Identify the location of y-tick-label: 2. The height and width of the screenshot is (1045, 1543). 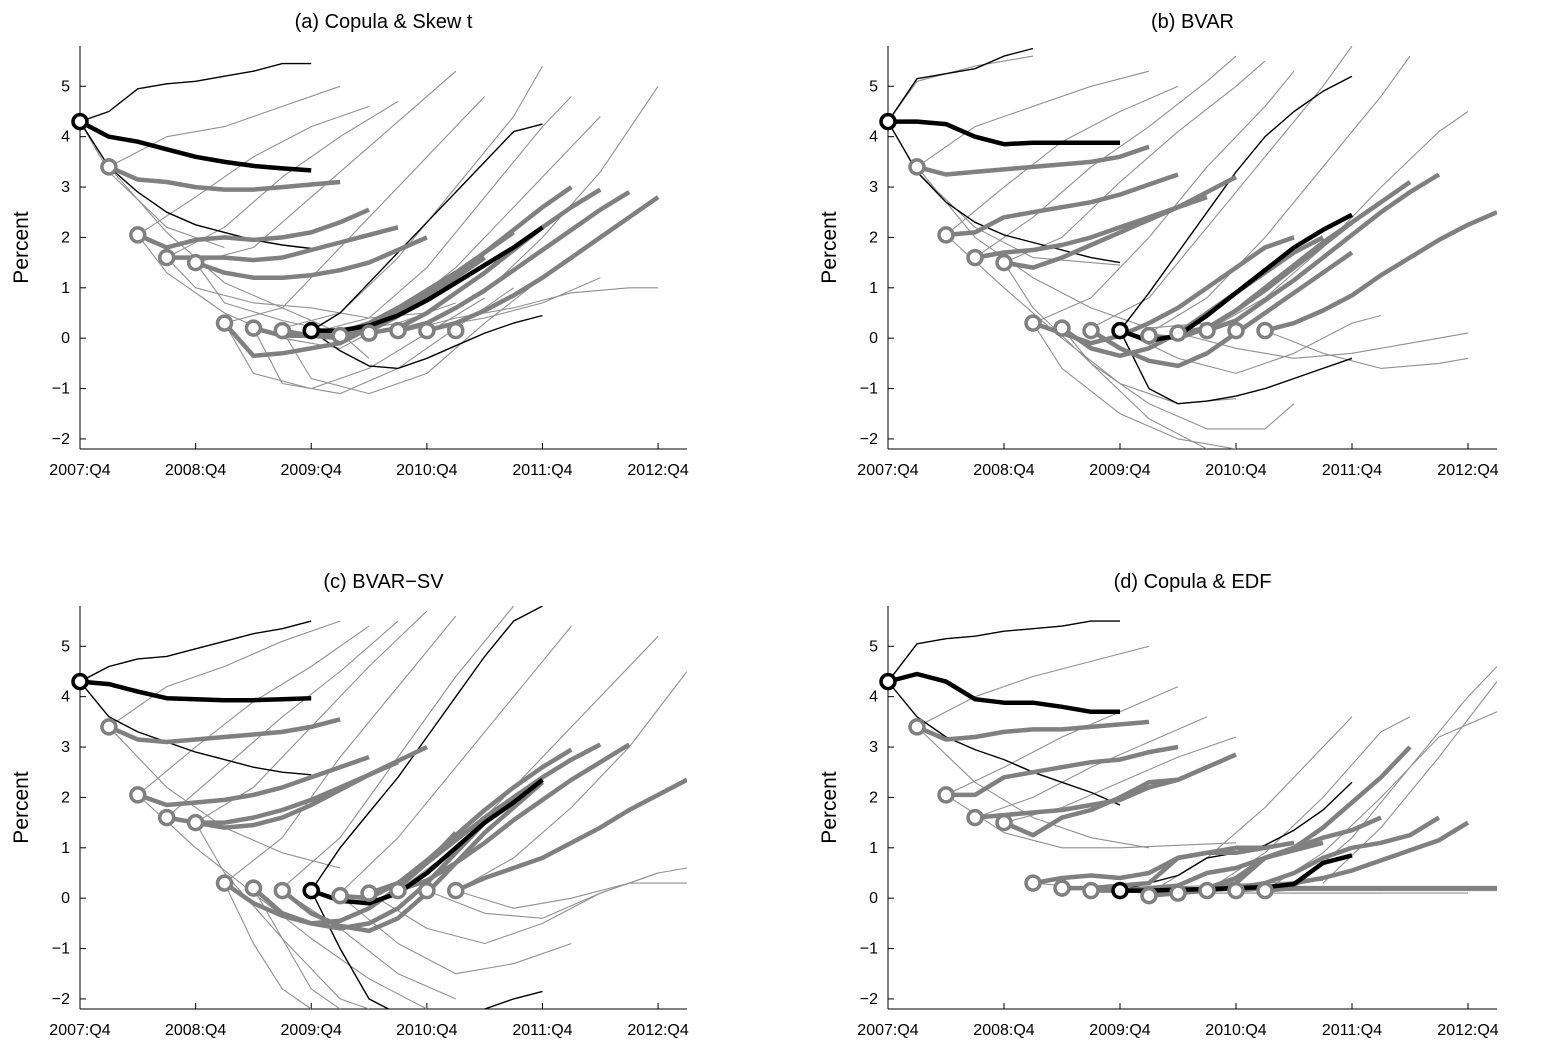
(65, 797).